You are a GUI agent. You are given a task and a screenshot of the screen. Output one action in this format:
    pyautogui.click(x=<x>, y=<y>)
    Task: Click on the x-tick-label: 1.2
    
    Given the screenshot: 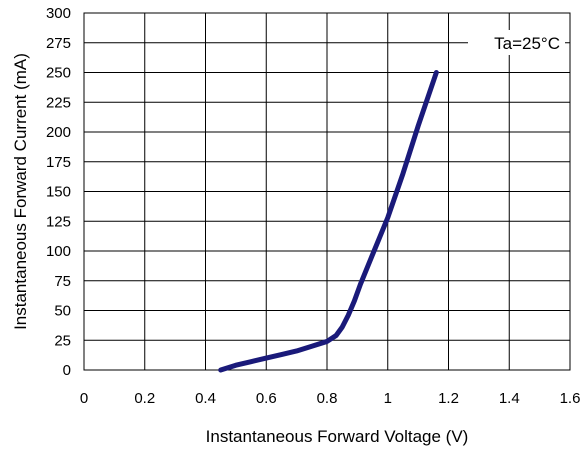 What is the action you would take?
    pyautogui.click(x=448, y=398)
    